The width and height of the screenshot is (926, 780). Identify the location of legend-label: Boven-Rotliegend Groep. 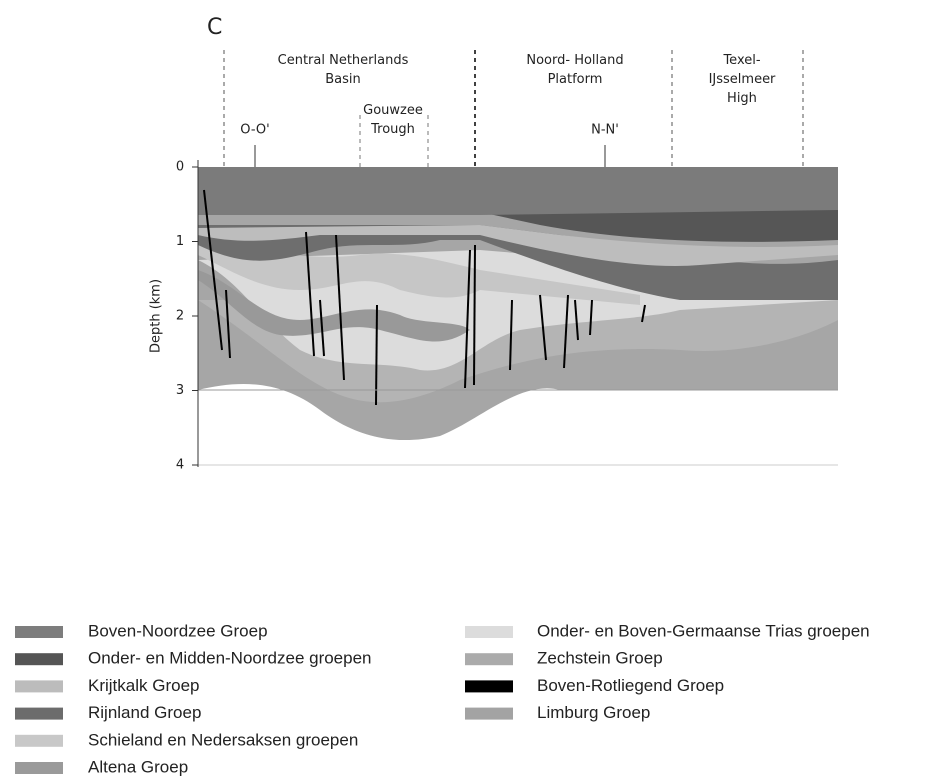
(630, 685).